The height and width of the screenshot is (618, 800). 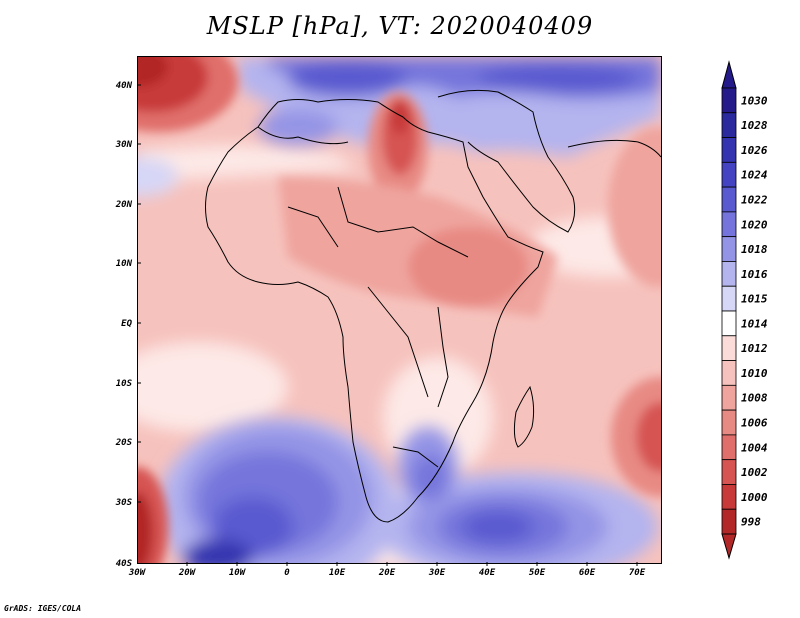 I want to click on colorbar-label: 1000, so click(x=754, y=497).